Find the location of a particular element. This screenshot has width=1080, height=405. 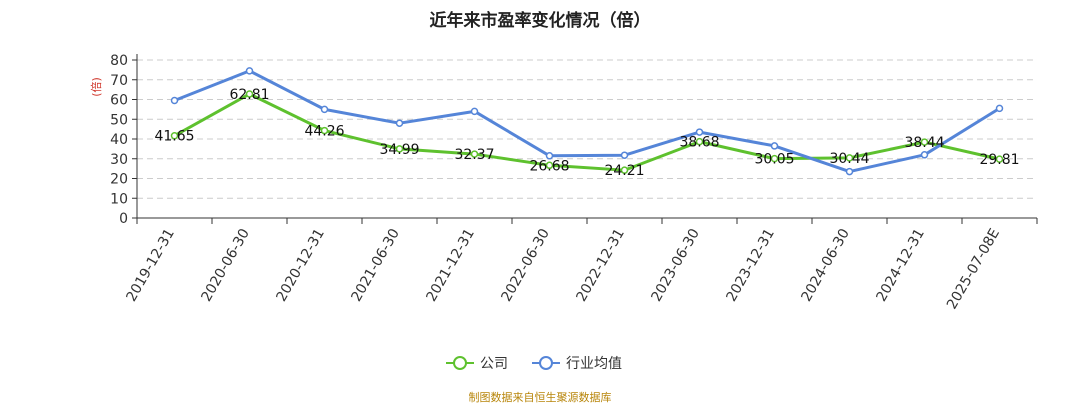

y-axis-unit-label: (倍) is located at coordinates (96, 87).